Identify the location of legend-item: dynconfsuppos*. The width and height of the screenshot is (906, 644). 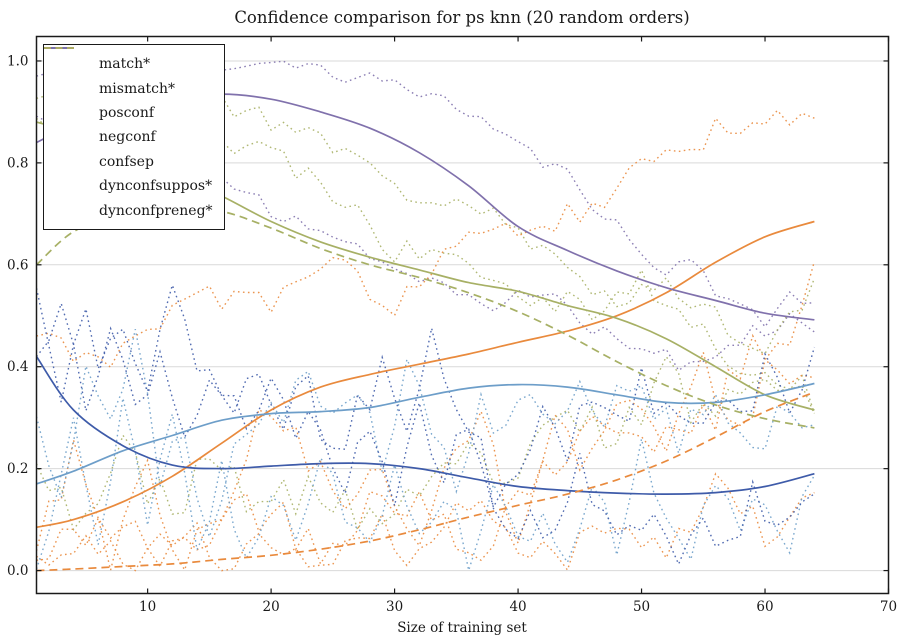
(129, 122).